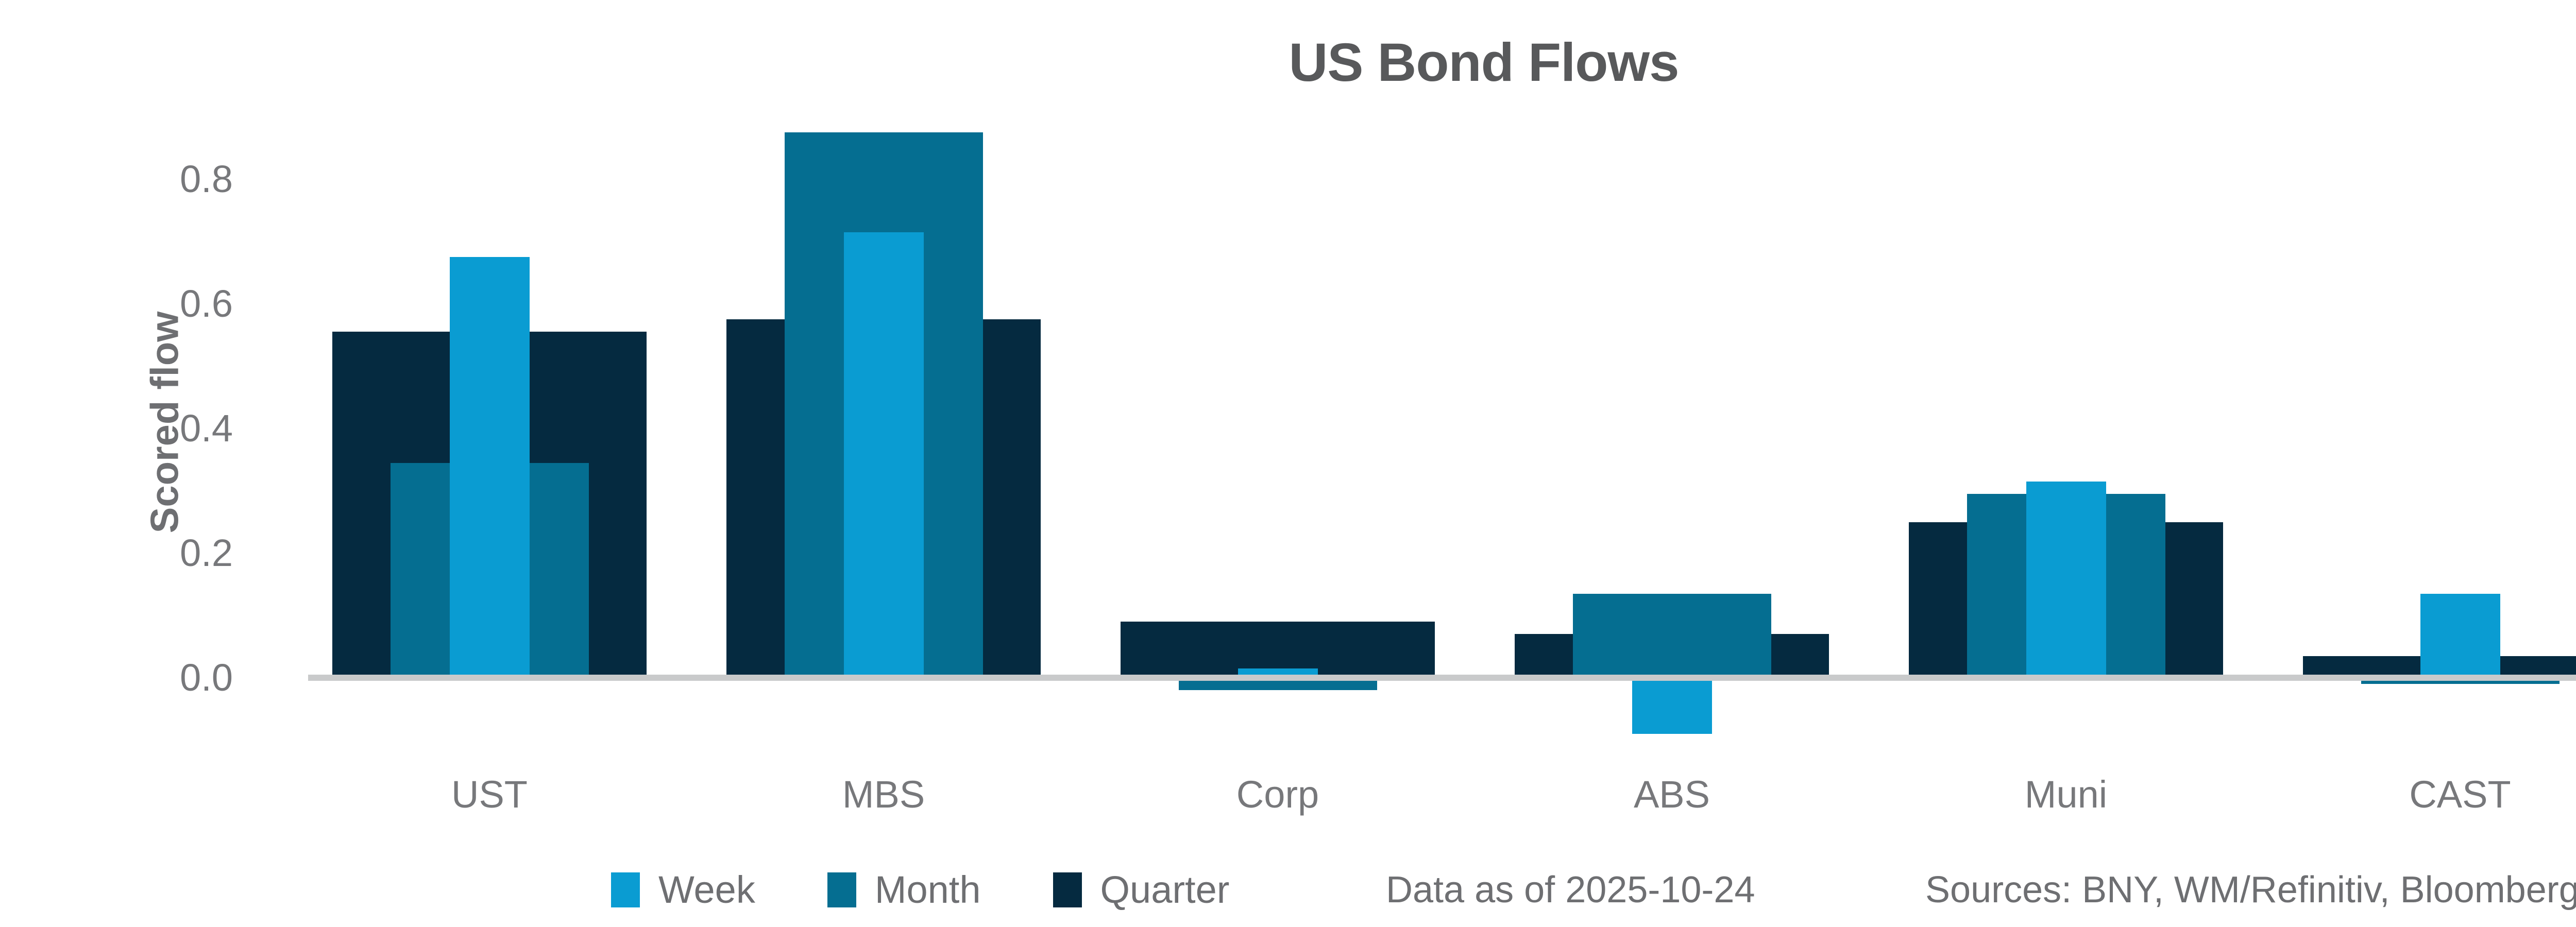  What do you see at coordinates (883, 795) in the screenshot?
I see `category-label-MBS: MBS` at bounding box center [883, 795].